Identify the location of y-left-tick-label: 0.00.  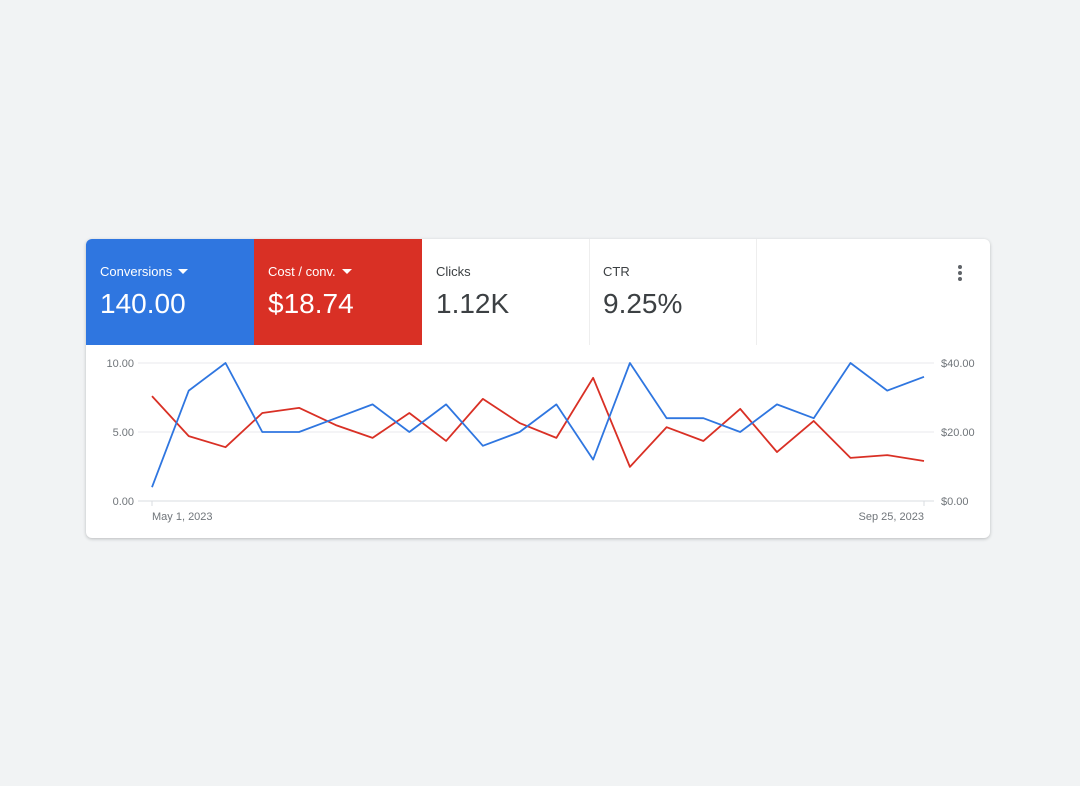
(123, 502).